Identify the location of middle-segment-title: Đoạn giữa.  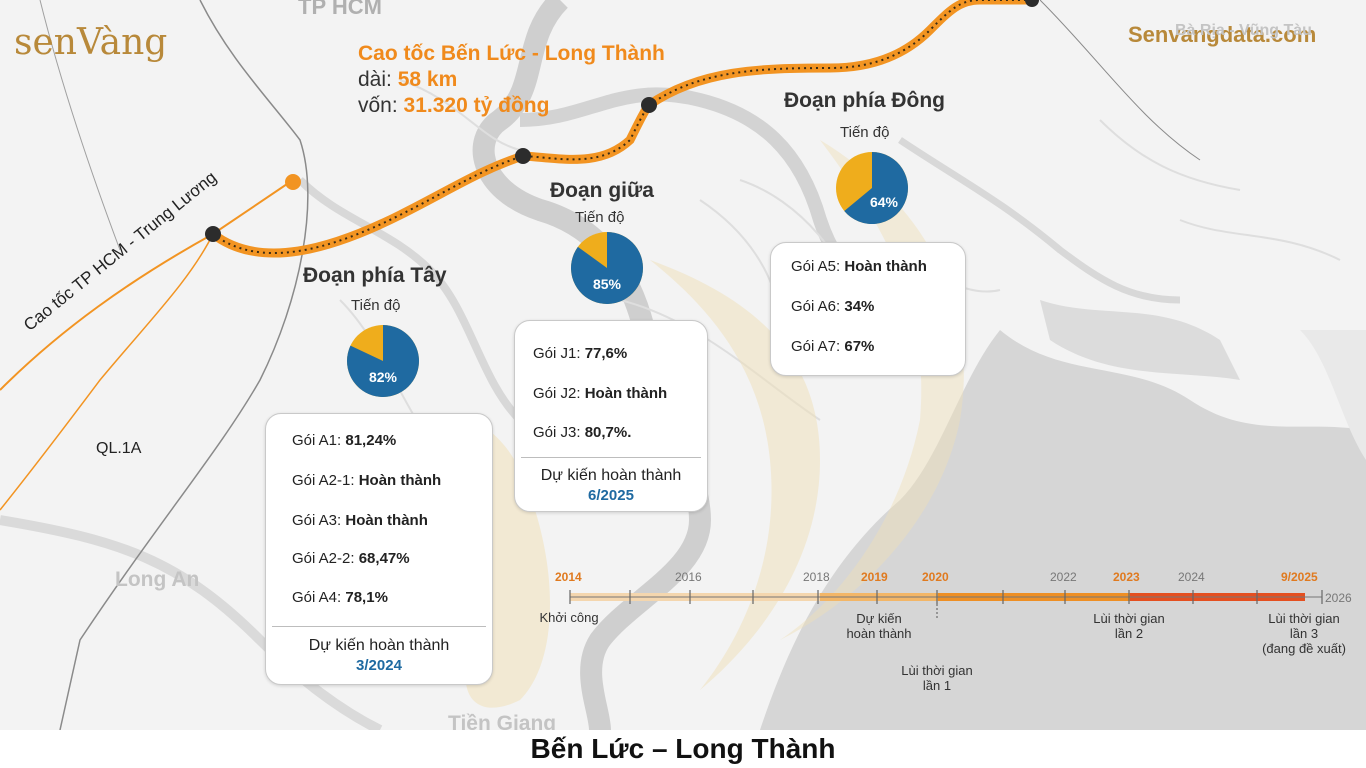
(602, 190).